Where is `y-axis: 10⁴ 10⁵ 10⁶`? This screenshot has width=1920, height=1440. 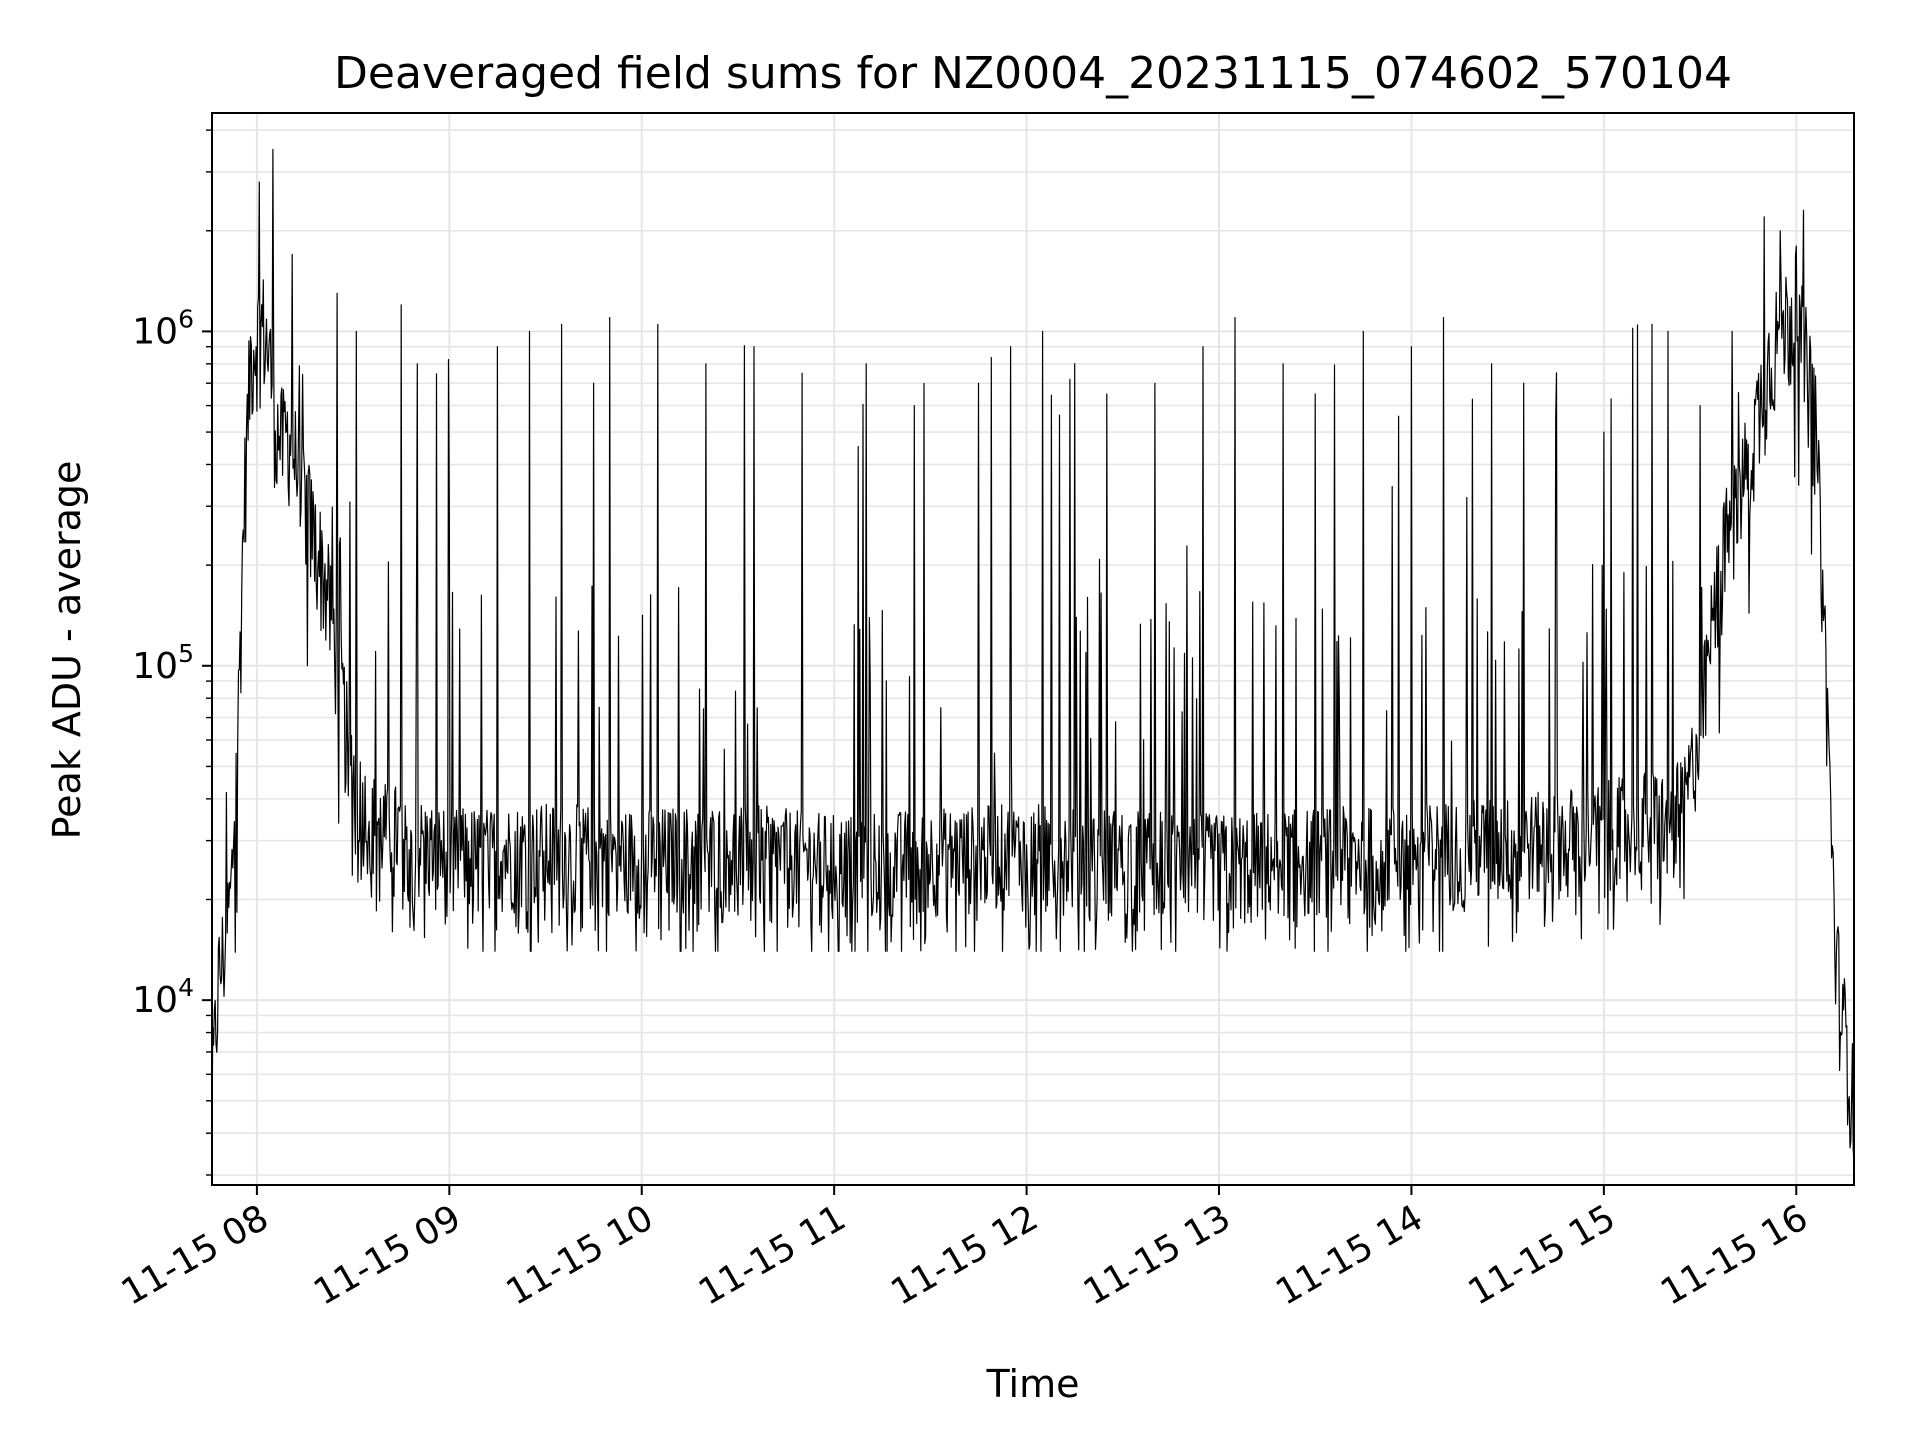 y-axis: 10⁴ 10⁵ 10⁶ is located at coordinates (172, 652).